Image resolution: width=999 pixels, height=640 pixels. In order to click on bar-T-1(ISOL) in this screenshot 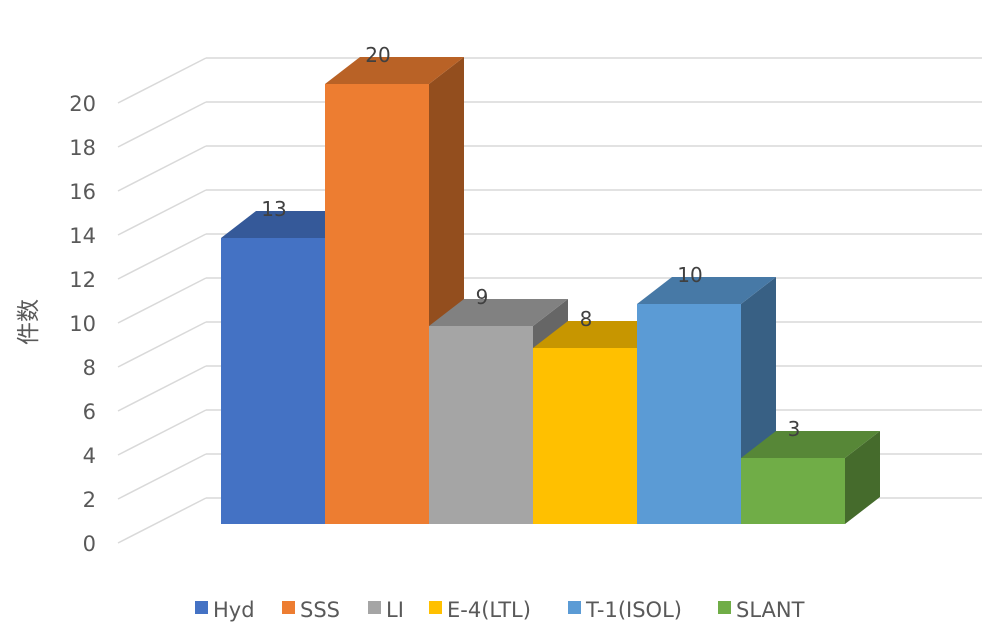, I will do `click(706, 400)`.